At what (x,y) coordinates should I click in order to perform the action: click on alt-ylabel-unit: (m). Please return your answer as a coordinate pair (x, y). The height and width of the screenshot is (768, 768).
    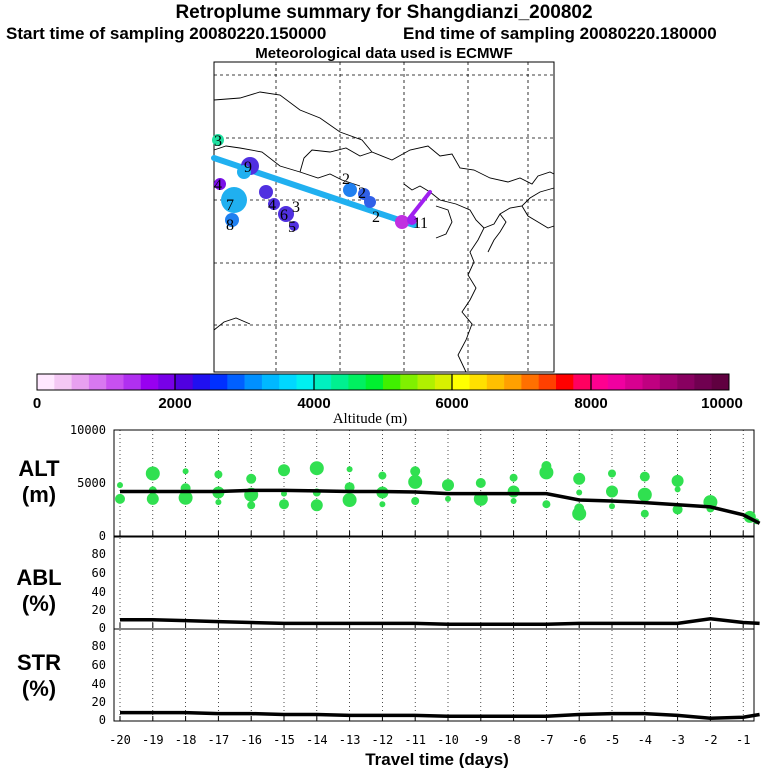
    Looking at the image, I should click on (39, 494).